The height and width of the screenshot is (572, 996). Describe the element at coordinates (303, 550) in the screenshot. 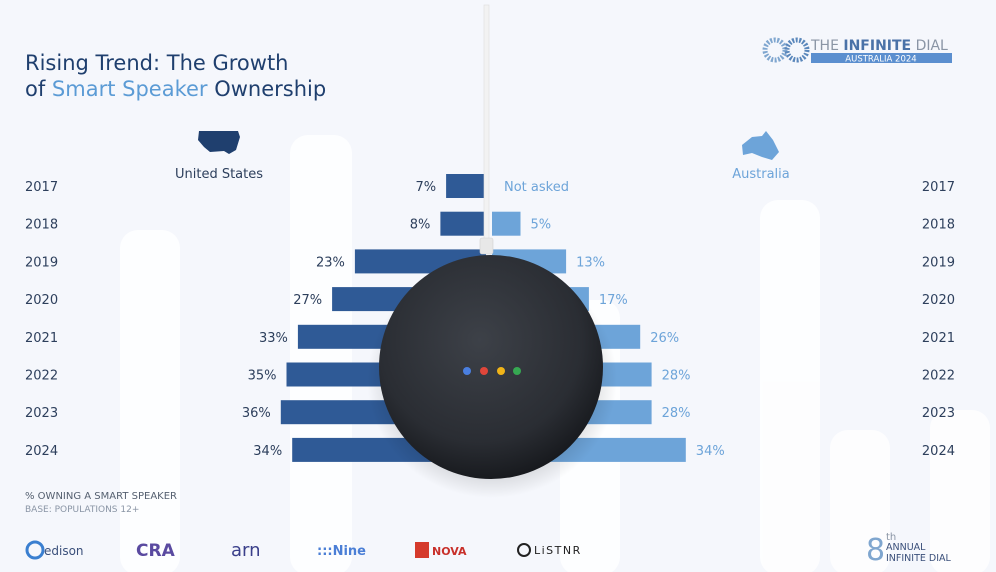

I see `sponsor-logos: edison CRA arn :::Nine NOVA LiSTNR` at that location.